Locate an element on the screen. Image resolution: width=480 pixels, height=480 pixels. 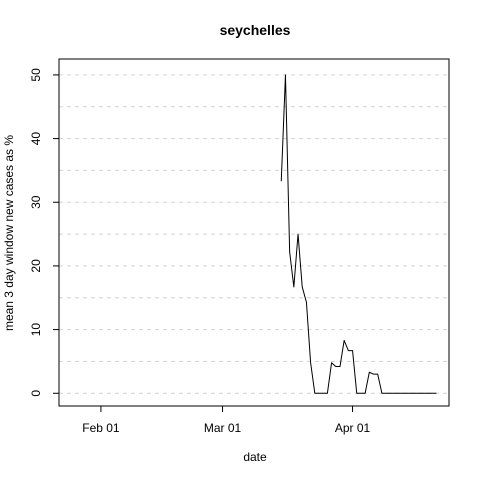
y-axis: 0 10 20 30 40 50 is located at coordinates (44, 232).